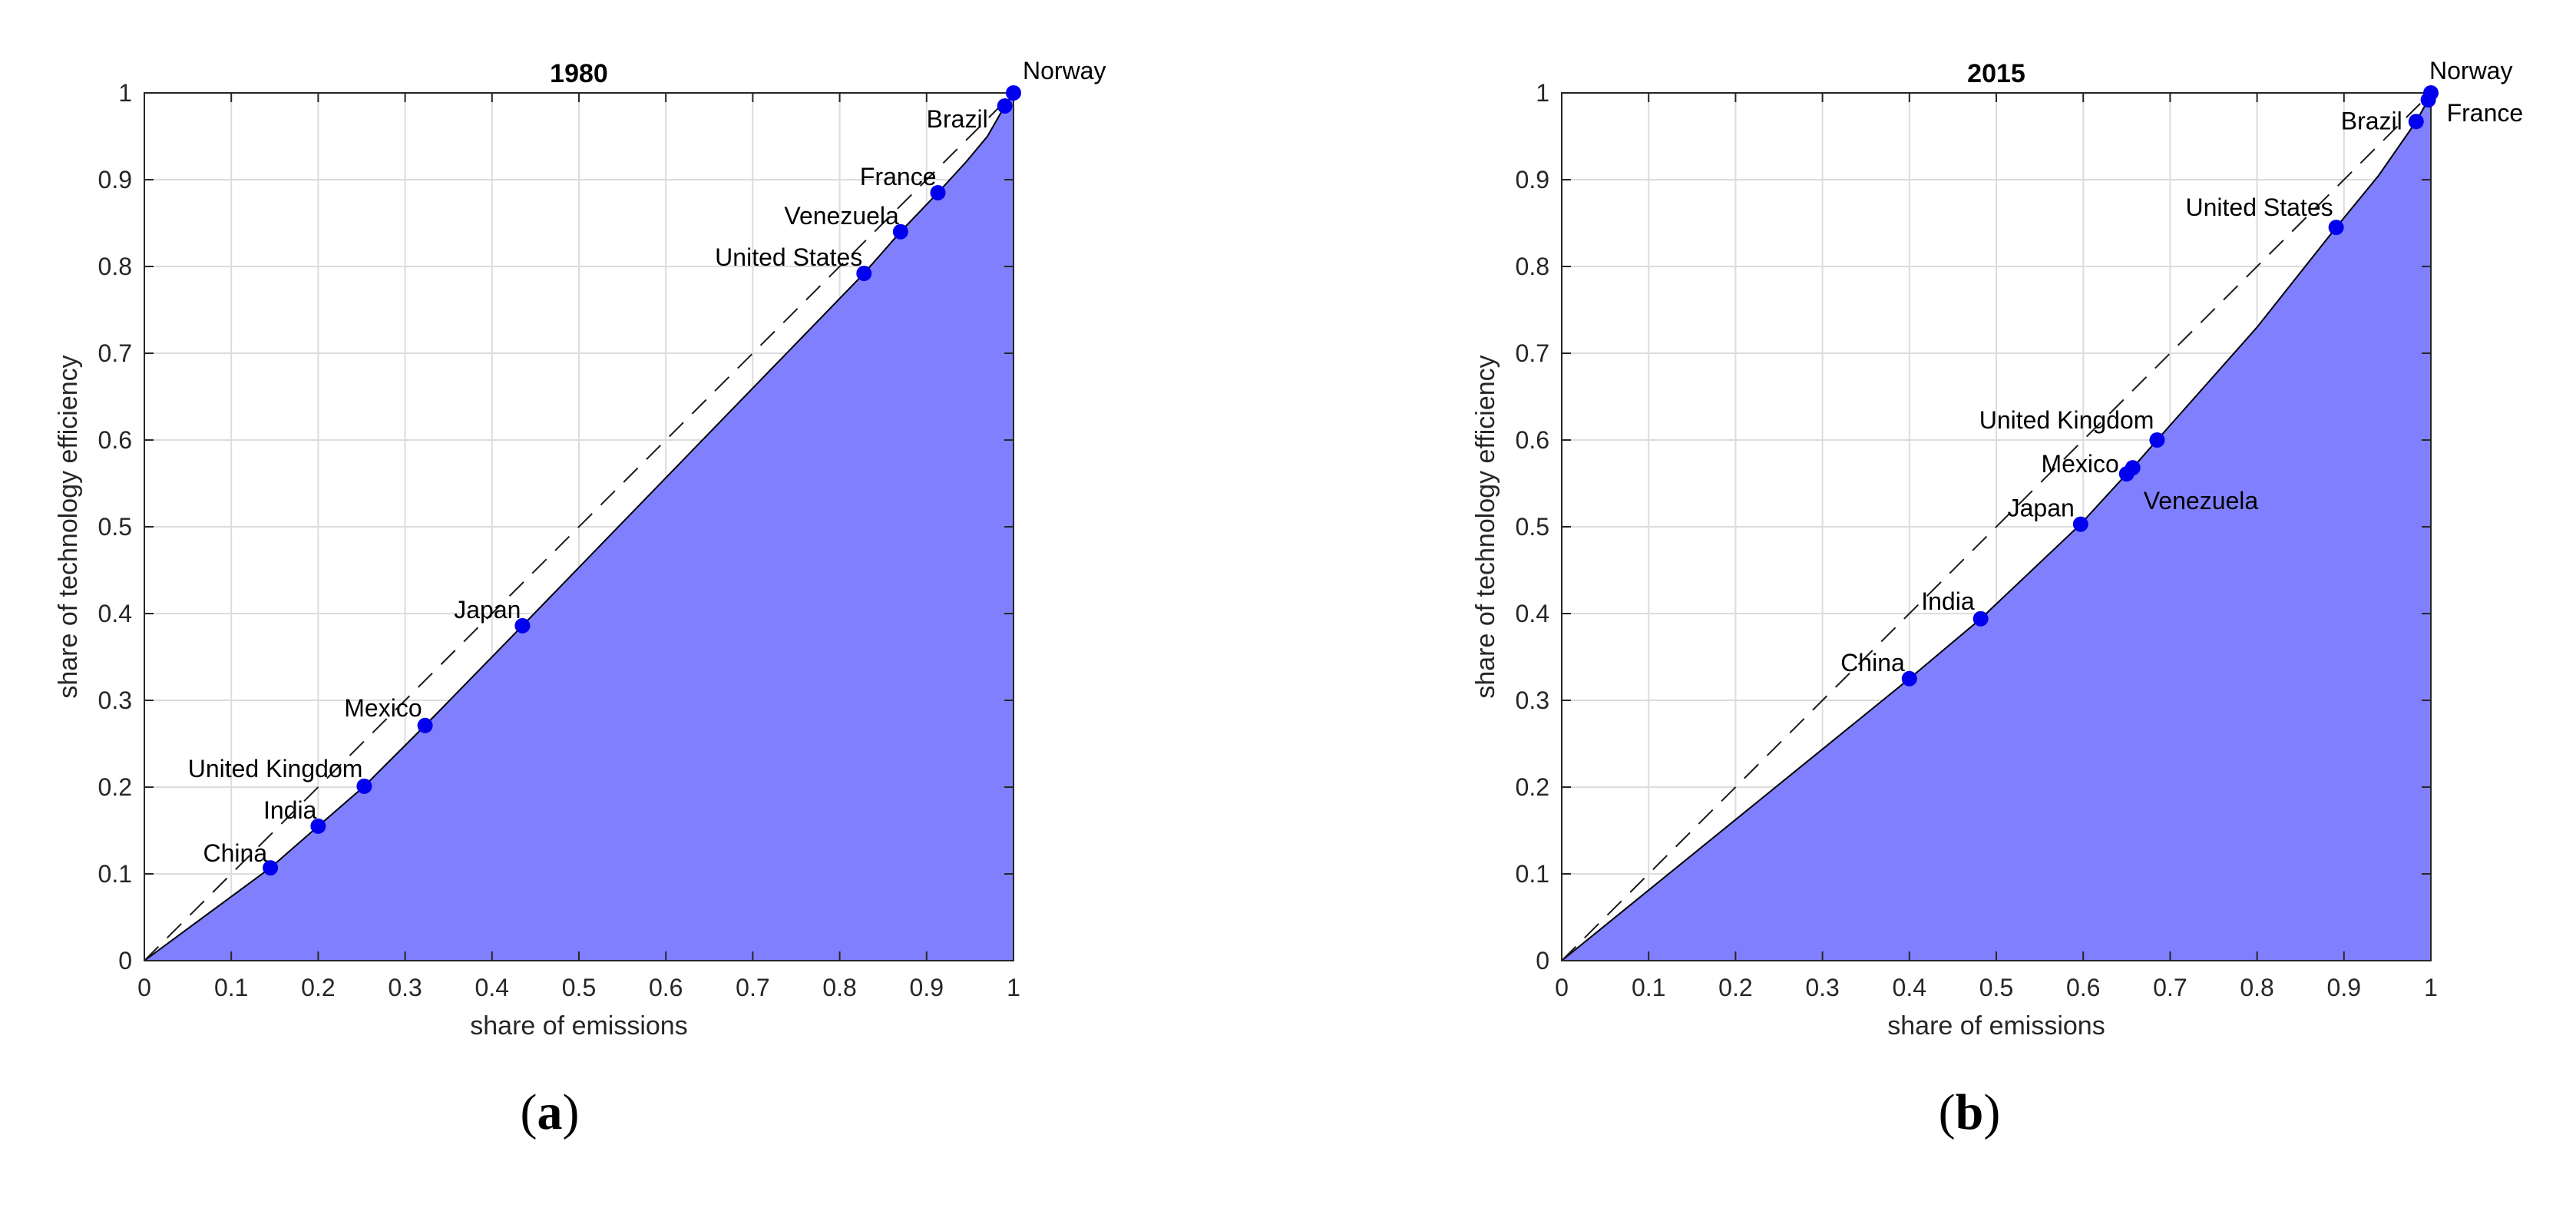  Describe the element at coordinates (1970, 1112) in the screenshot. I see `panel-label: (b)` at that location.